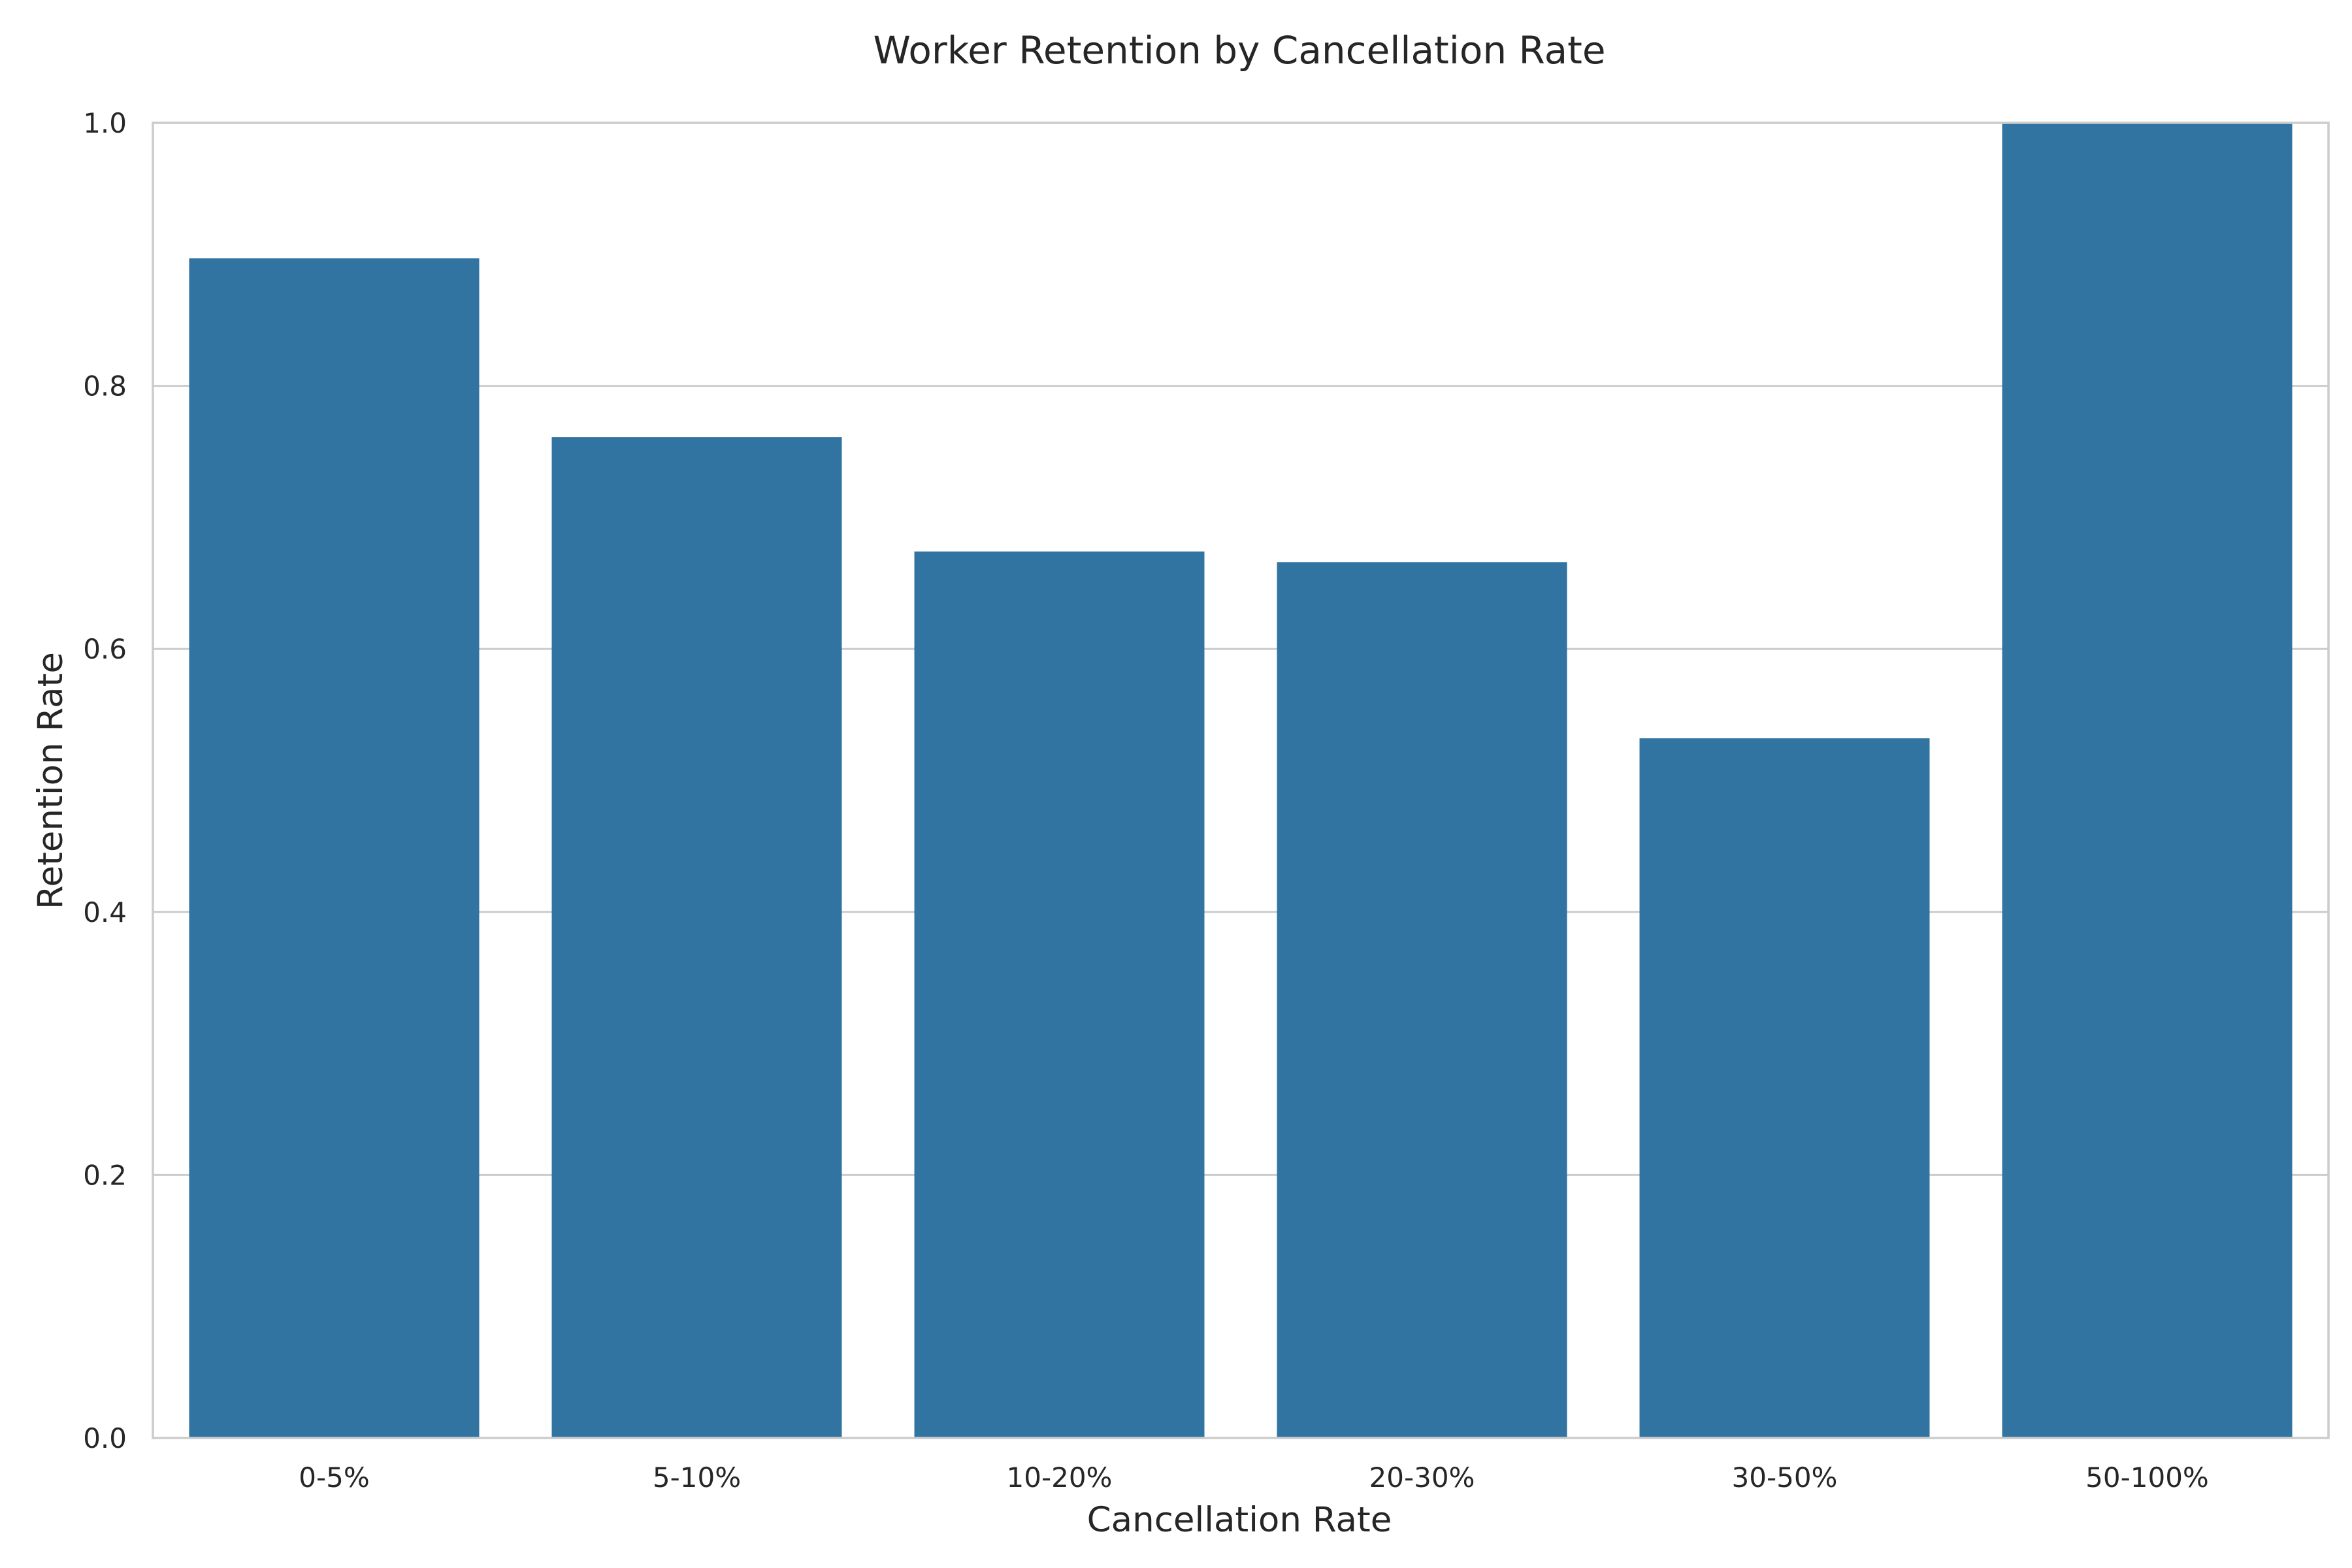 This screenshot has width=2352, height=1568. What do you see at coordinates (105, 1438) in the screenshot?
I see `y-tick-label: 0.0` at bounding box center [105, 1438].